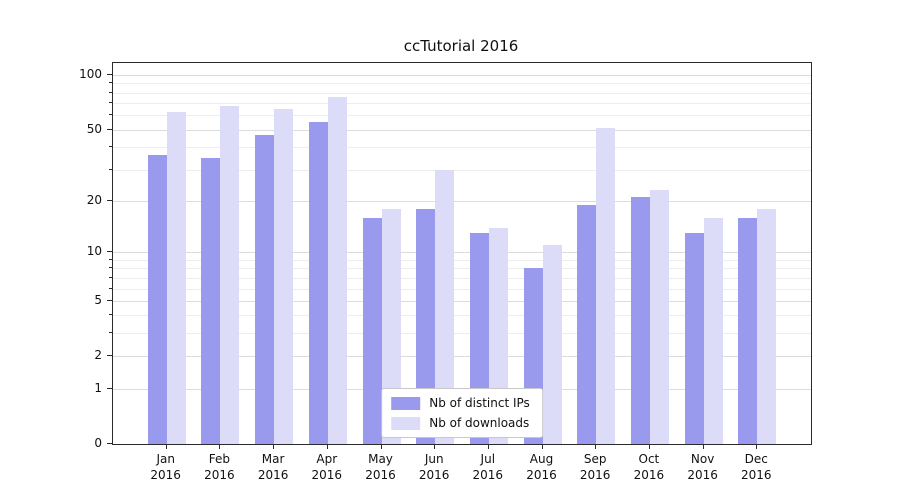 Image resolution: width=900 pixels, height=500 pixels. What do you see at coordinates (756, 467) in the screenshot?
I see `x-tick-label-dec: Dec 2016` at bounding box center [756, 467].